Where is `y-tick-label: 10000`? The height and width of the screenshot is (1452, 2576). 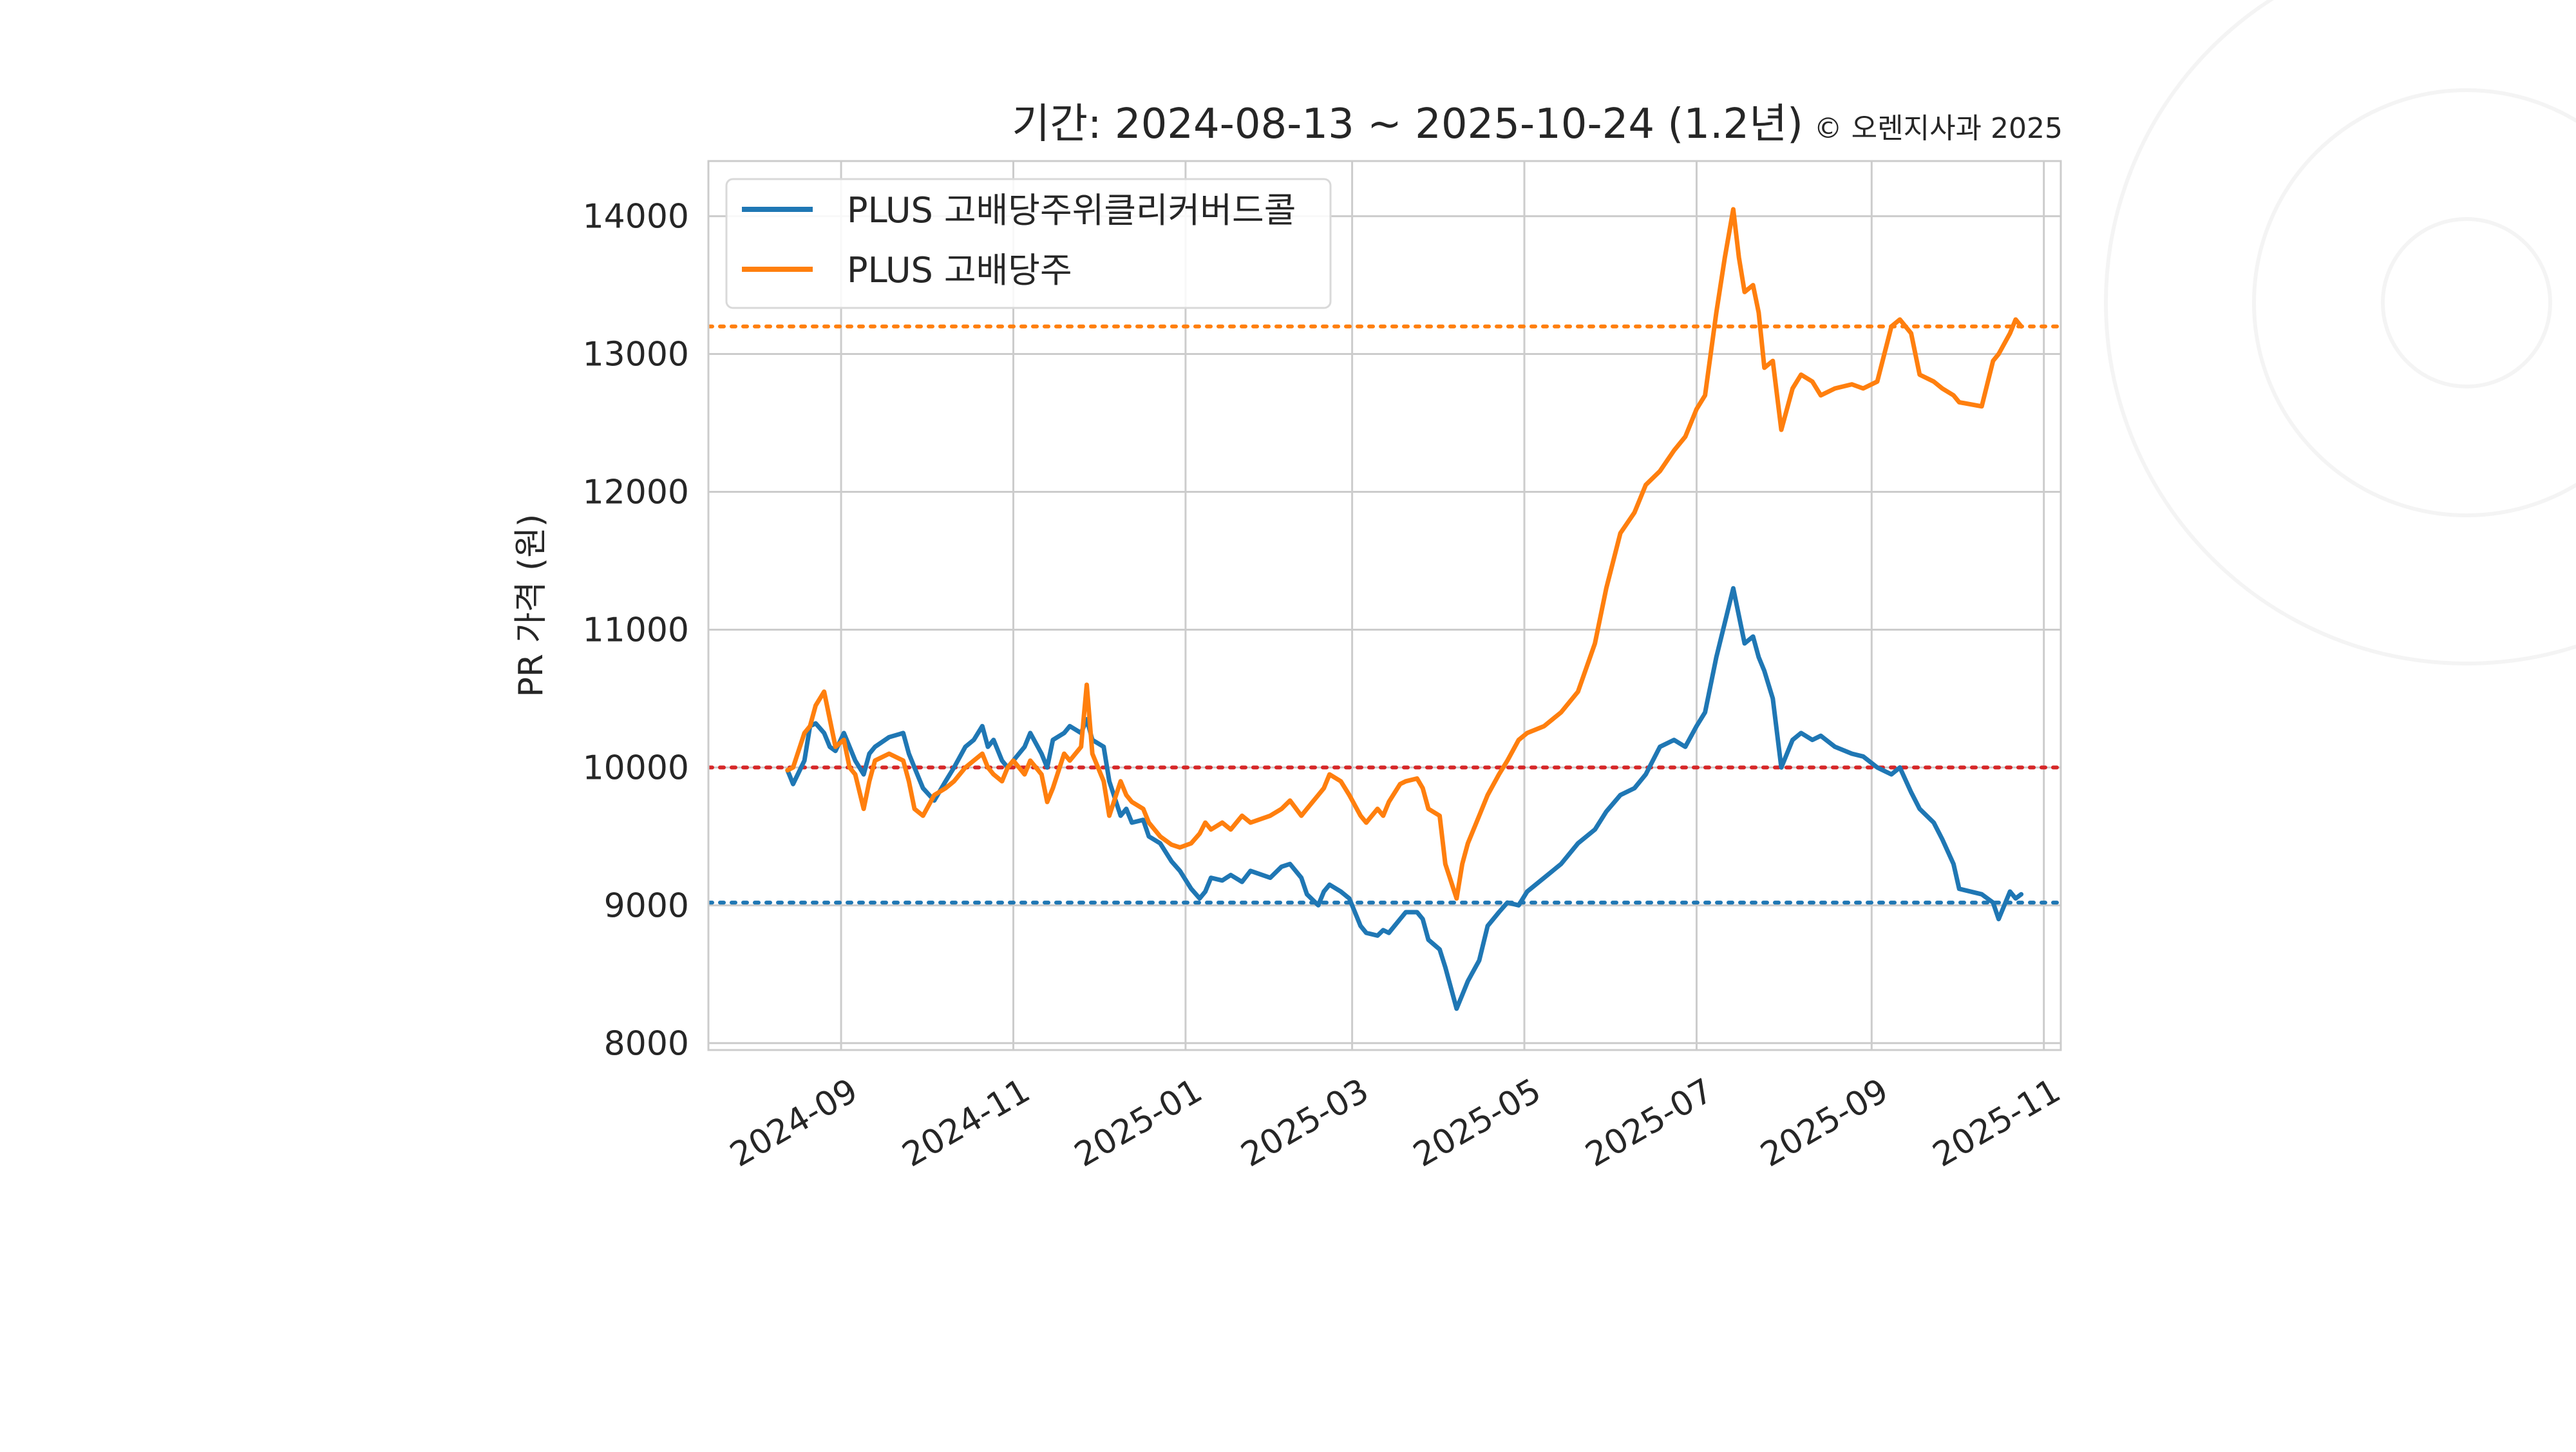 y-tick-label: 10000 is located at coordinates (636, 768).